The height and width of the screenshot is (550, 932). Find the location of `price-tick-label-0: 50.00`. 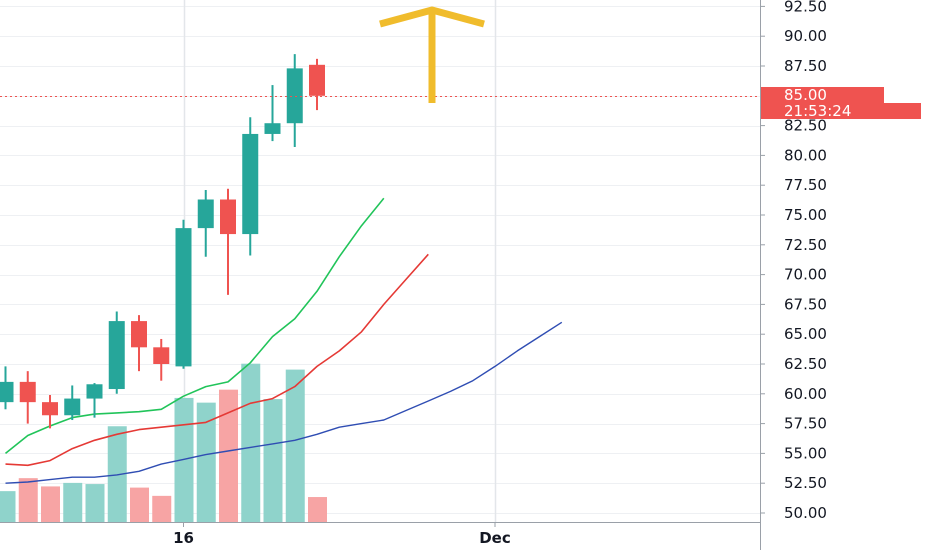

price-tick-label-0: 50.00 is located at coordinates (805, 513).